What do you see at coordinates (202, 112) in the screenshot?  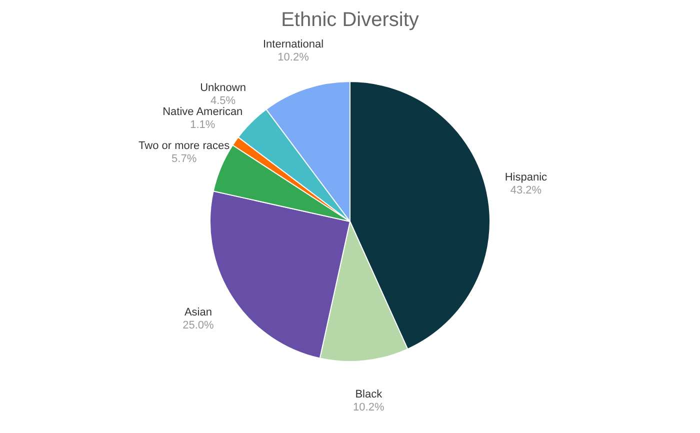 I see `slice-label: Native American` at bounding box center [202, 112].